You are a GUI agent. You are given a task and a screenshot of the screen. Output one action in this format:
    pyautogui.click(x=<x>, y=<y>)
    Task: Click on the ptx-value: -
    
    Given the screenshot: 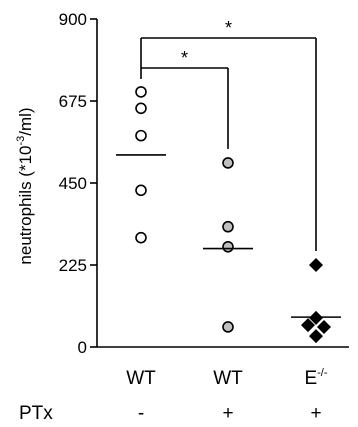 What is the action you would take?
    pyautogui.click(x=141, y=413)
    